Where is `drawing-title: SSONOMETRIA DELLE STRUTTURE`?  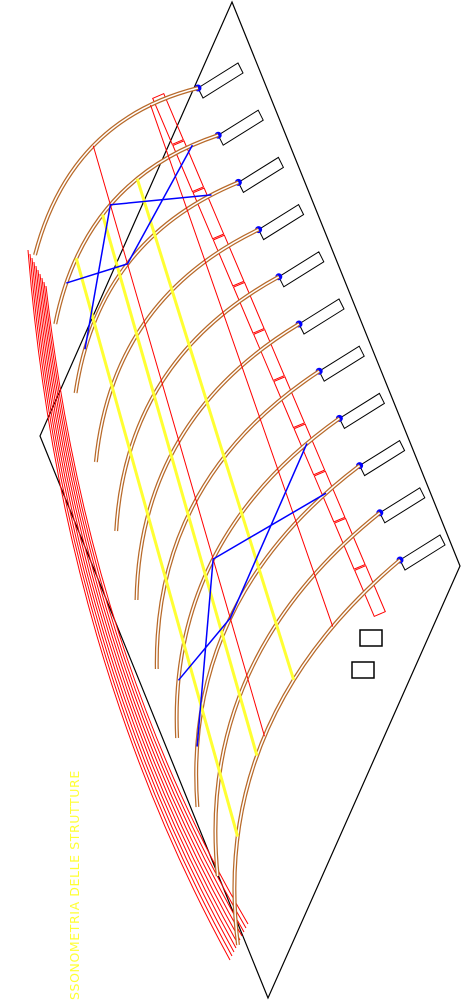
drawing-title: SSONOMETRIA DELLE STRUTTURE is located at coordinates (74, 885).